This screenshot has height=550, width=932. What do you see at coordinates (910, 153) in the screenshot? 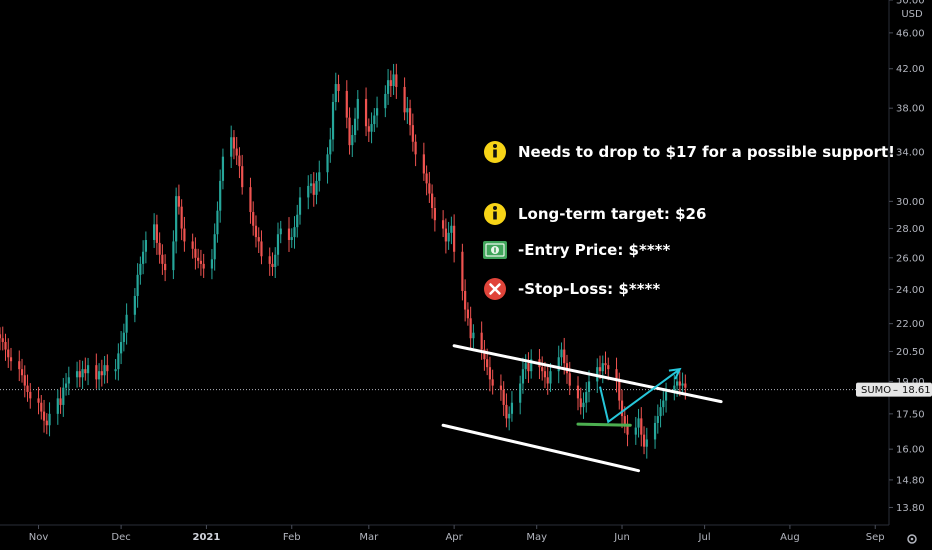
I see `price-tick-label: 34.00` at bounding box center [910, 153].